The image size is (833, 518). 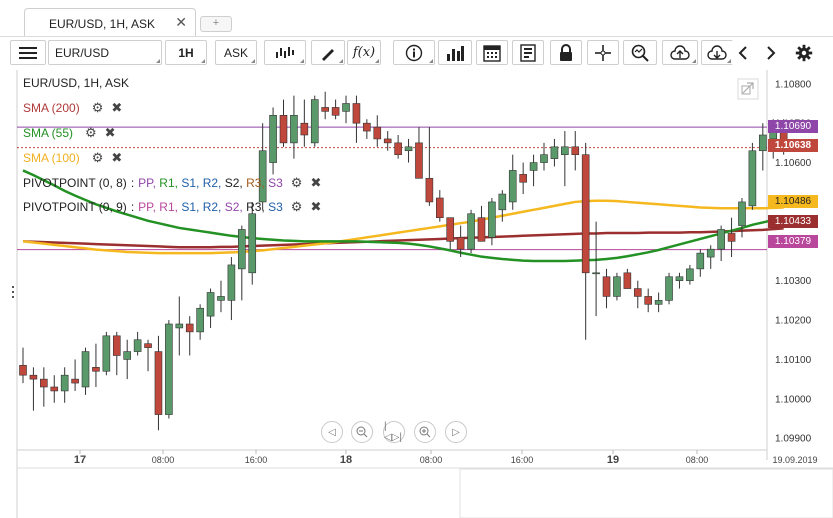 What do you see at coordinates (414, 52) in the screenshot?
I see `info-icon` at bounding box center [414, 52].